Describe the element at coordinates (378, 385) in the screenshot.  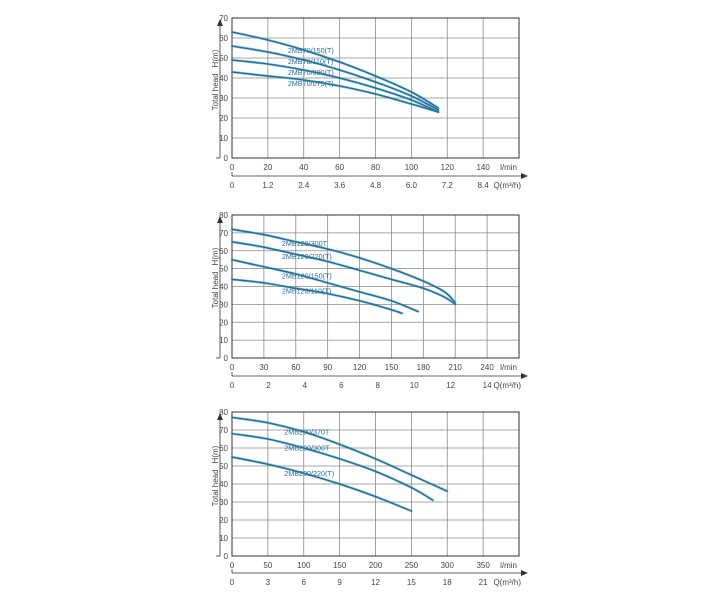
I see `x2-tick-label: 8` at that location.